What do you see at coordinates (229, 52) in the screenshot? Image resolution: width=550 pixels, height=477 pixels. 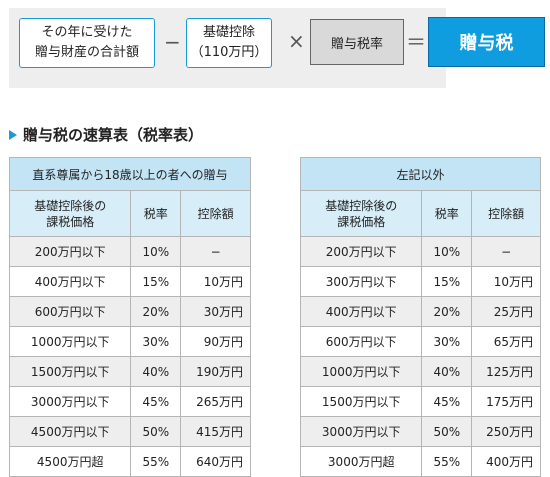 I see `basic-deduction-line2: （110万円）` at bounding box center [229, 52].